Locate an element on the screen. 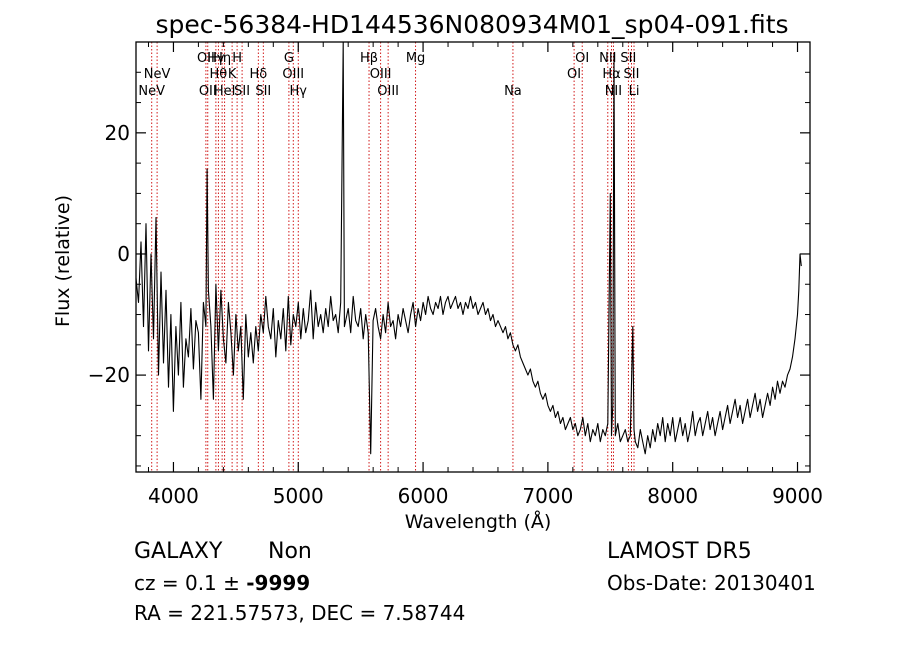  sky-coordinates: RA = 221.57573, DEC = 7.58744 is located at coordinates (299, 613).